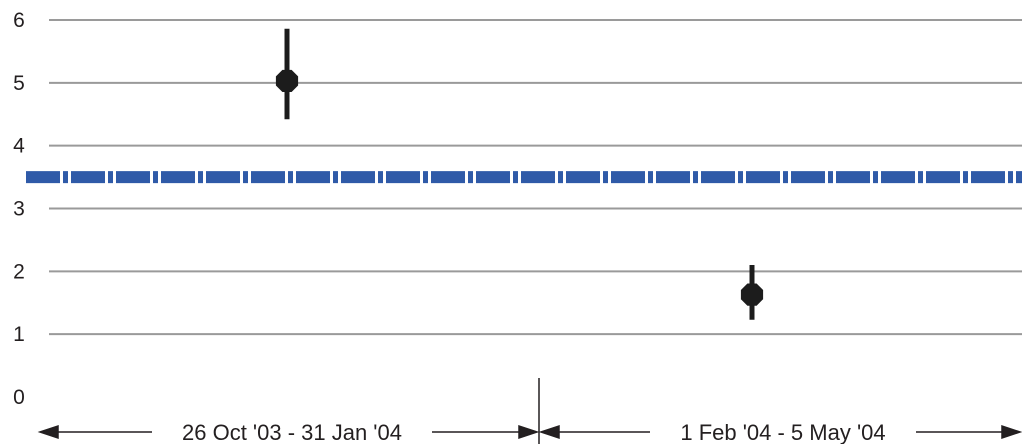 Image resolution: width=1022 pixels, height=444 pixels. I want to click on y-tick-label-6: 6, so click(19, 20).